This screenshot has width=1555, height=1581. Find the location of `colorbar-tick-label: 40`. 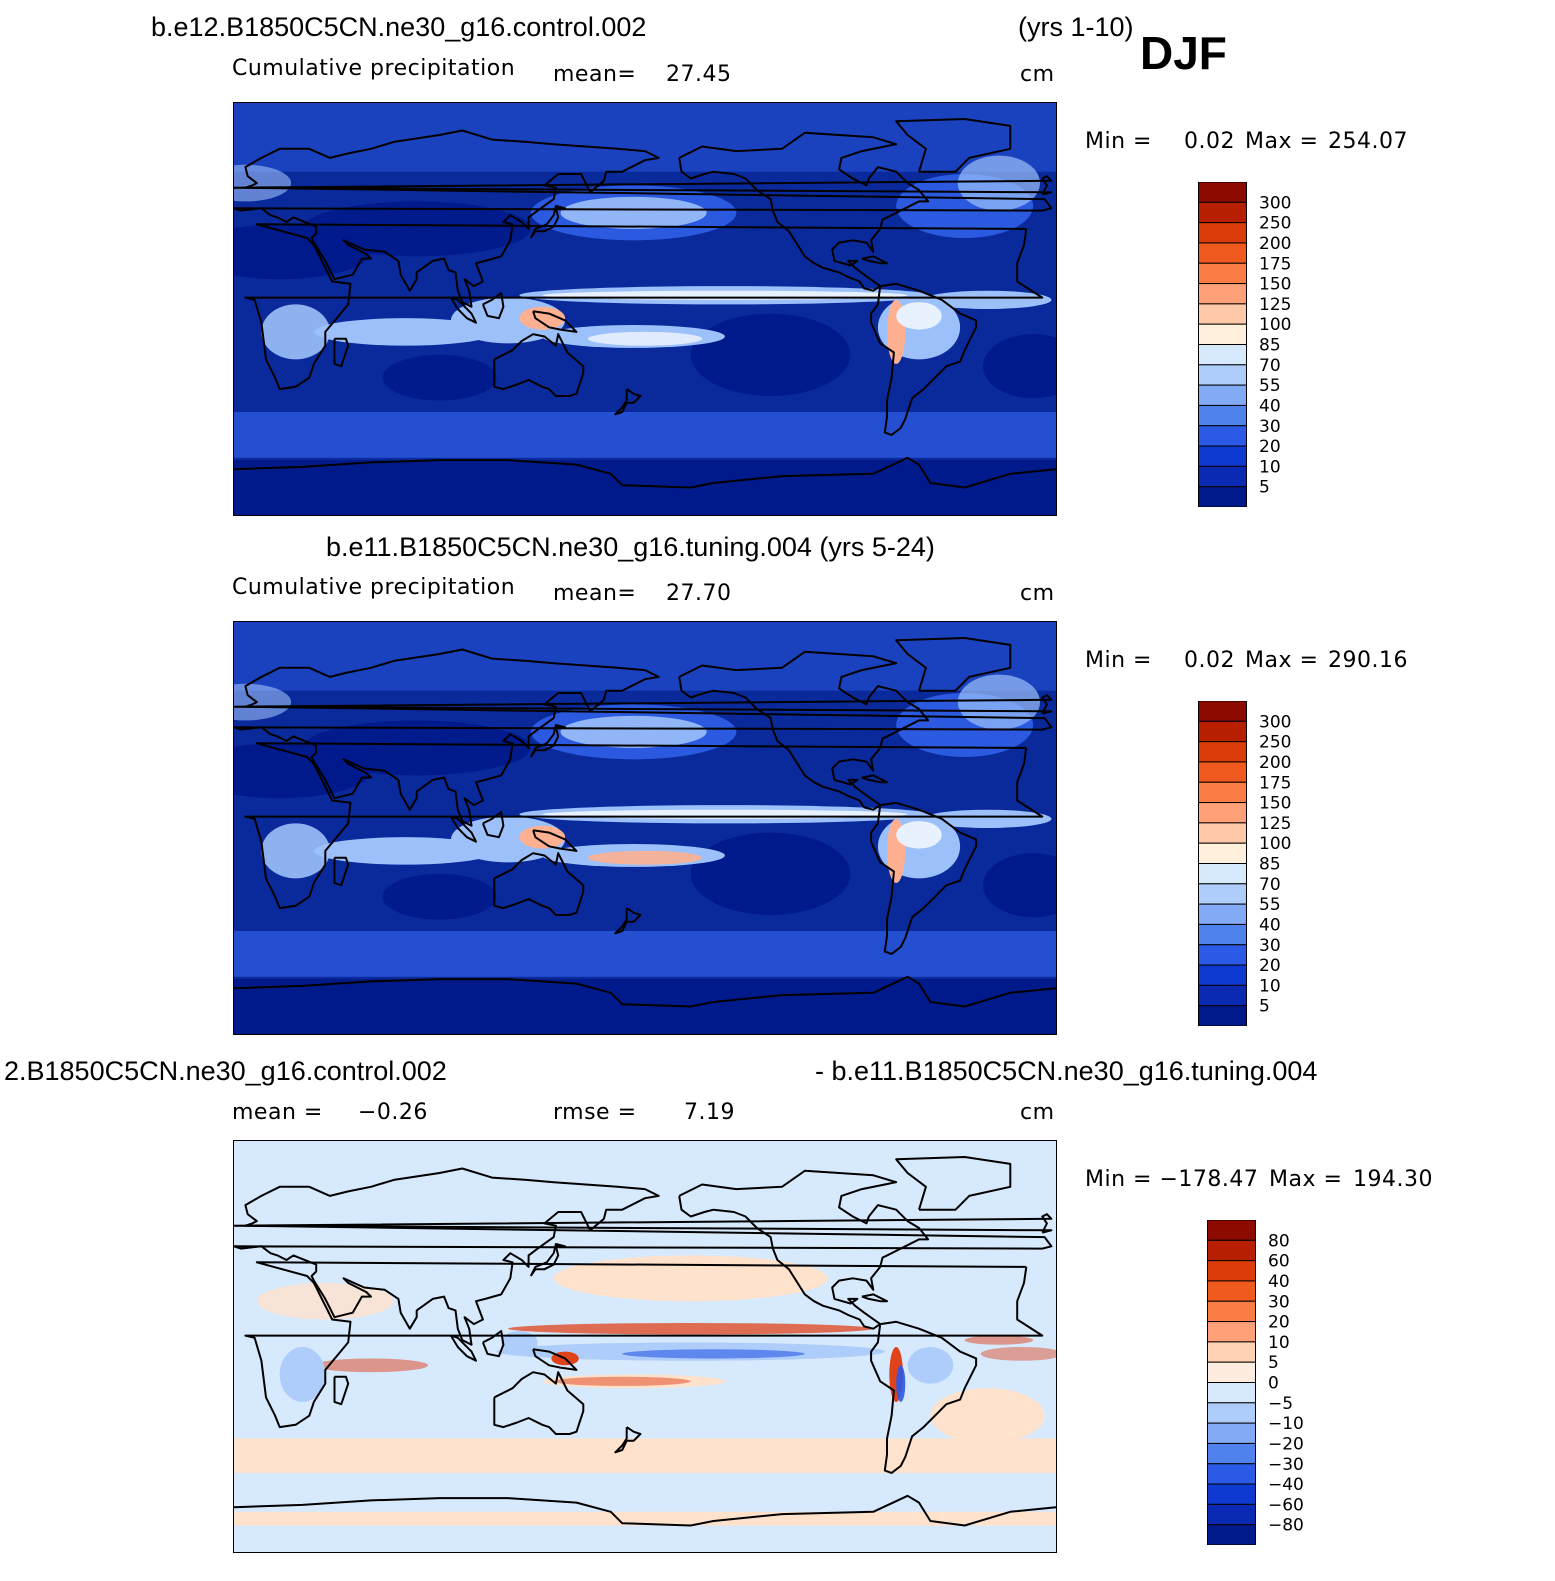

colorbar-tick-label: 40 is located at coordinates (1270, 406).